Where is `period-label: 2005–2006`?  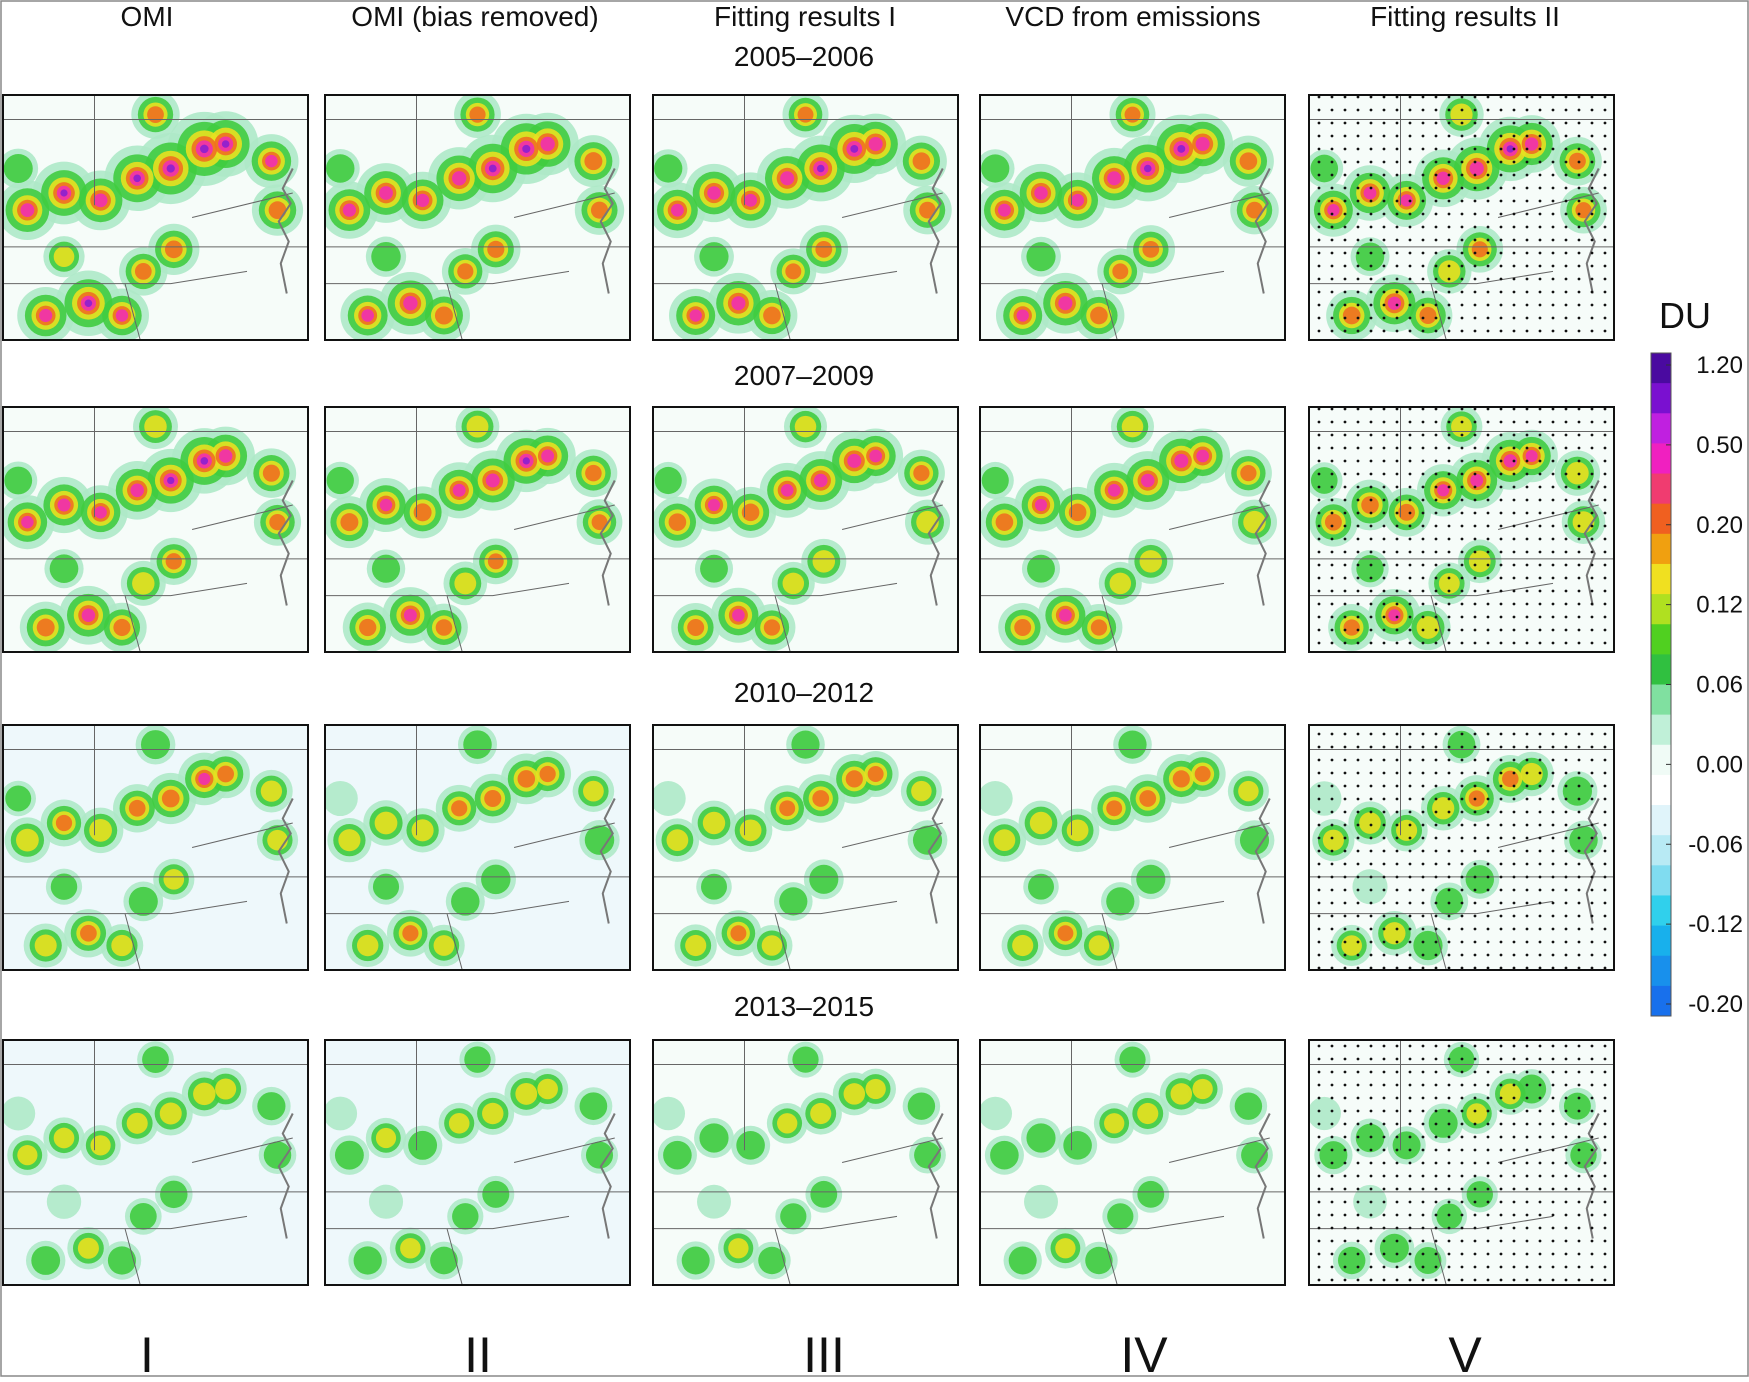 period-label: 2005–2006 is located at coordinates (804, 56).